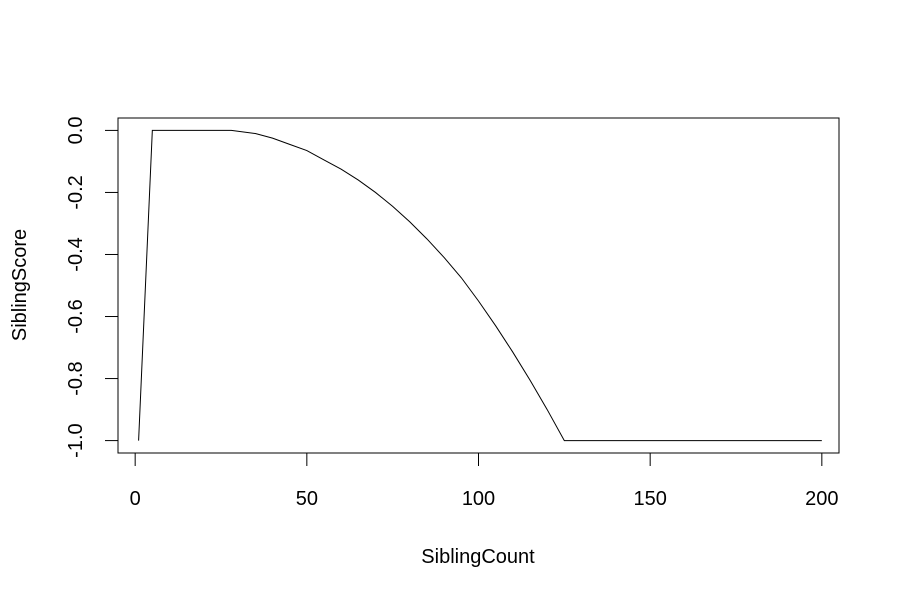 The image size is (900, 600). Describe the element at coordinates (76, 316) in the screenshot. I see `y-tick-label: -0.6` at that location.